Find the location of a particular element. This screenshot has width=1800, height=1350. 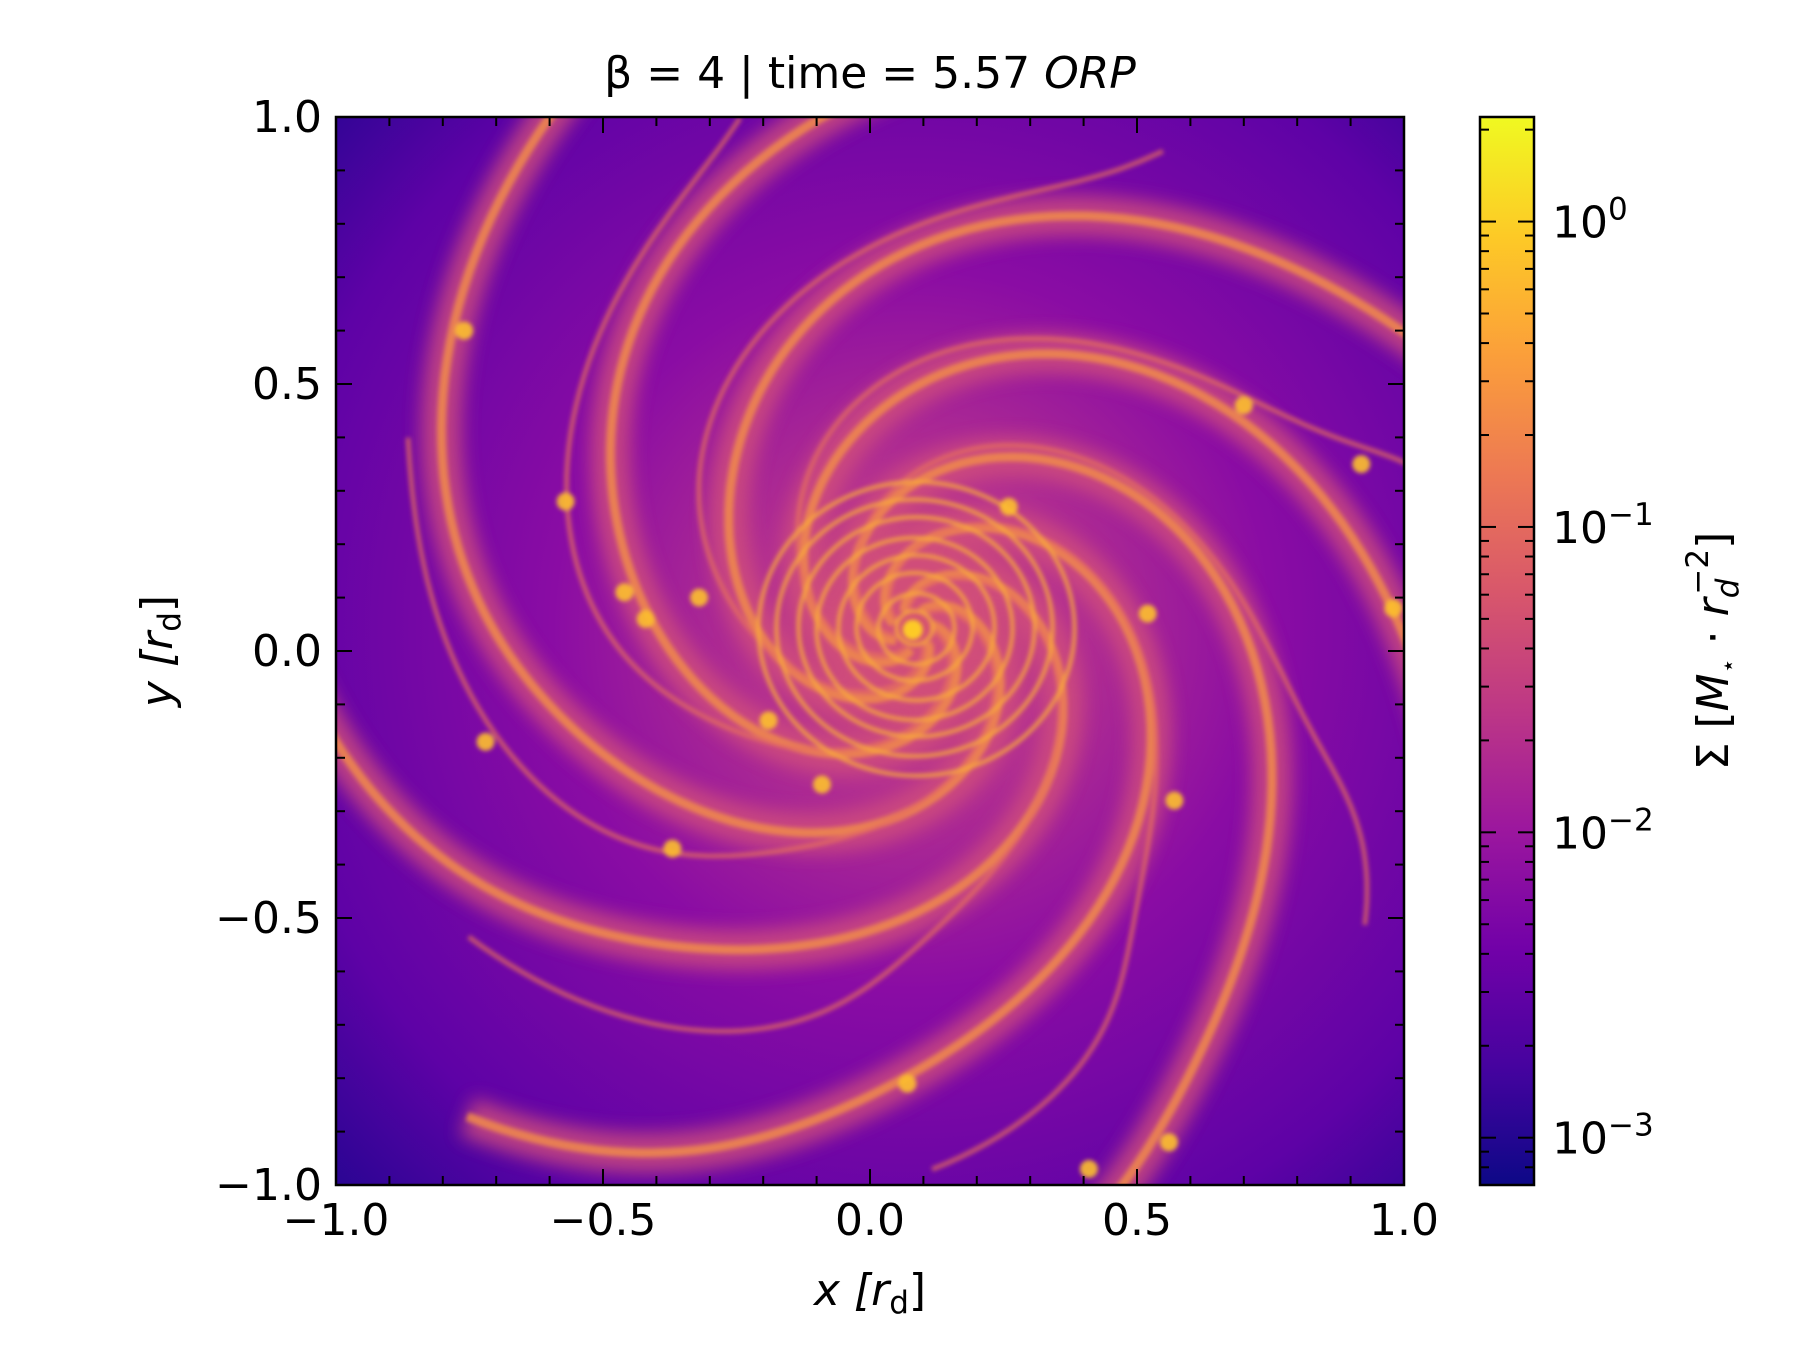

x-tick-label: −1.0 is located at coordinates (336, 1220).